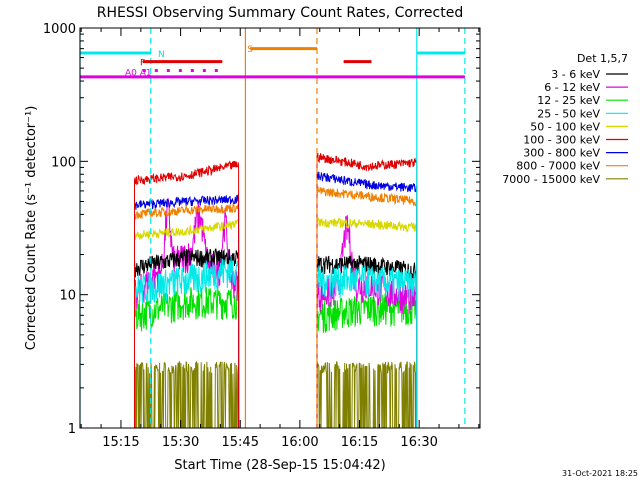 The height and width of the screenshot is (480, 640). Describe the element at coordinates (602, 58) in the screenshot. I see `legend-title: Det 1,5,7` at that location.